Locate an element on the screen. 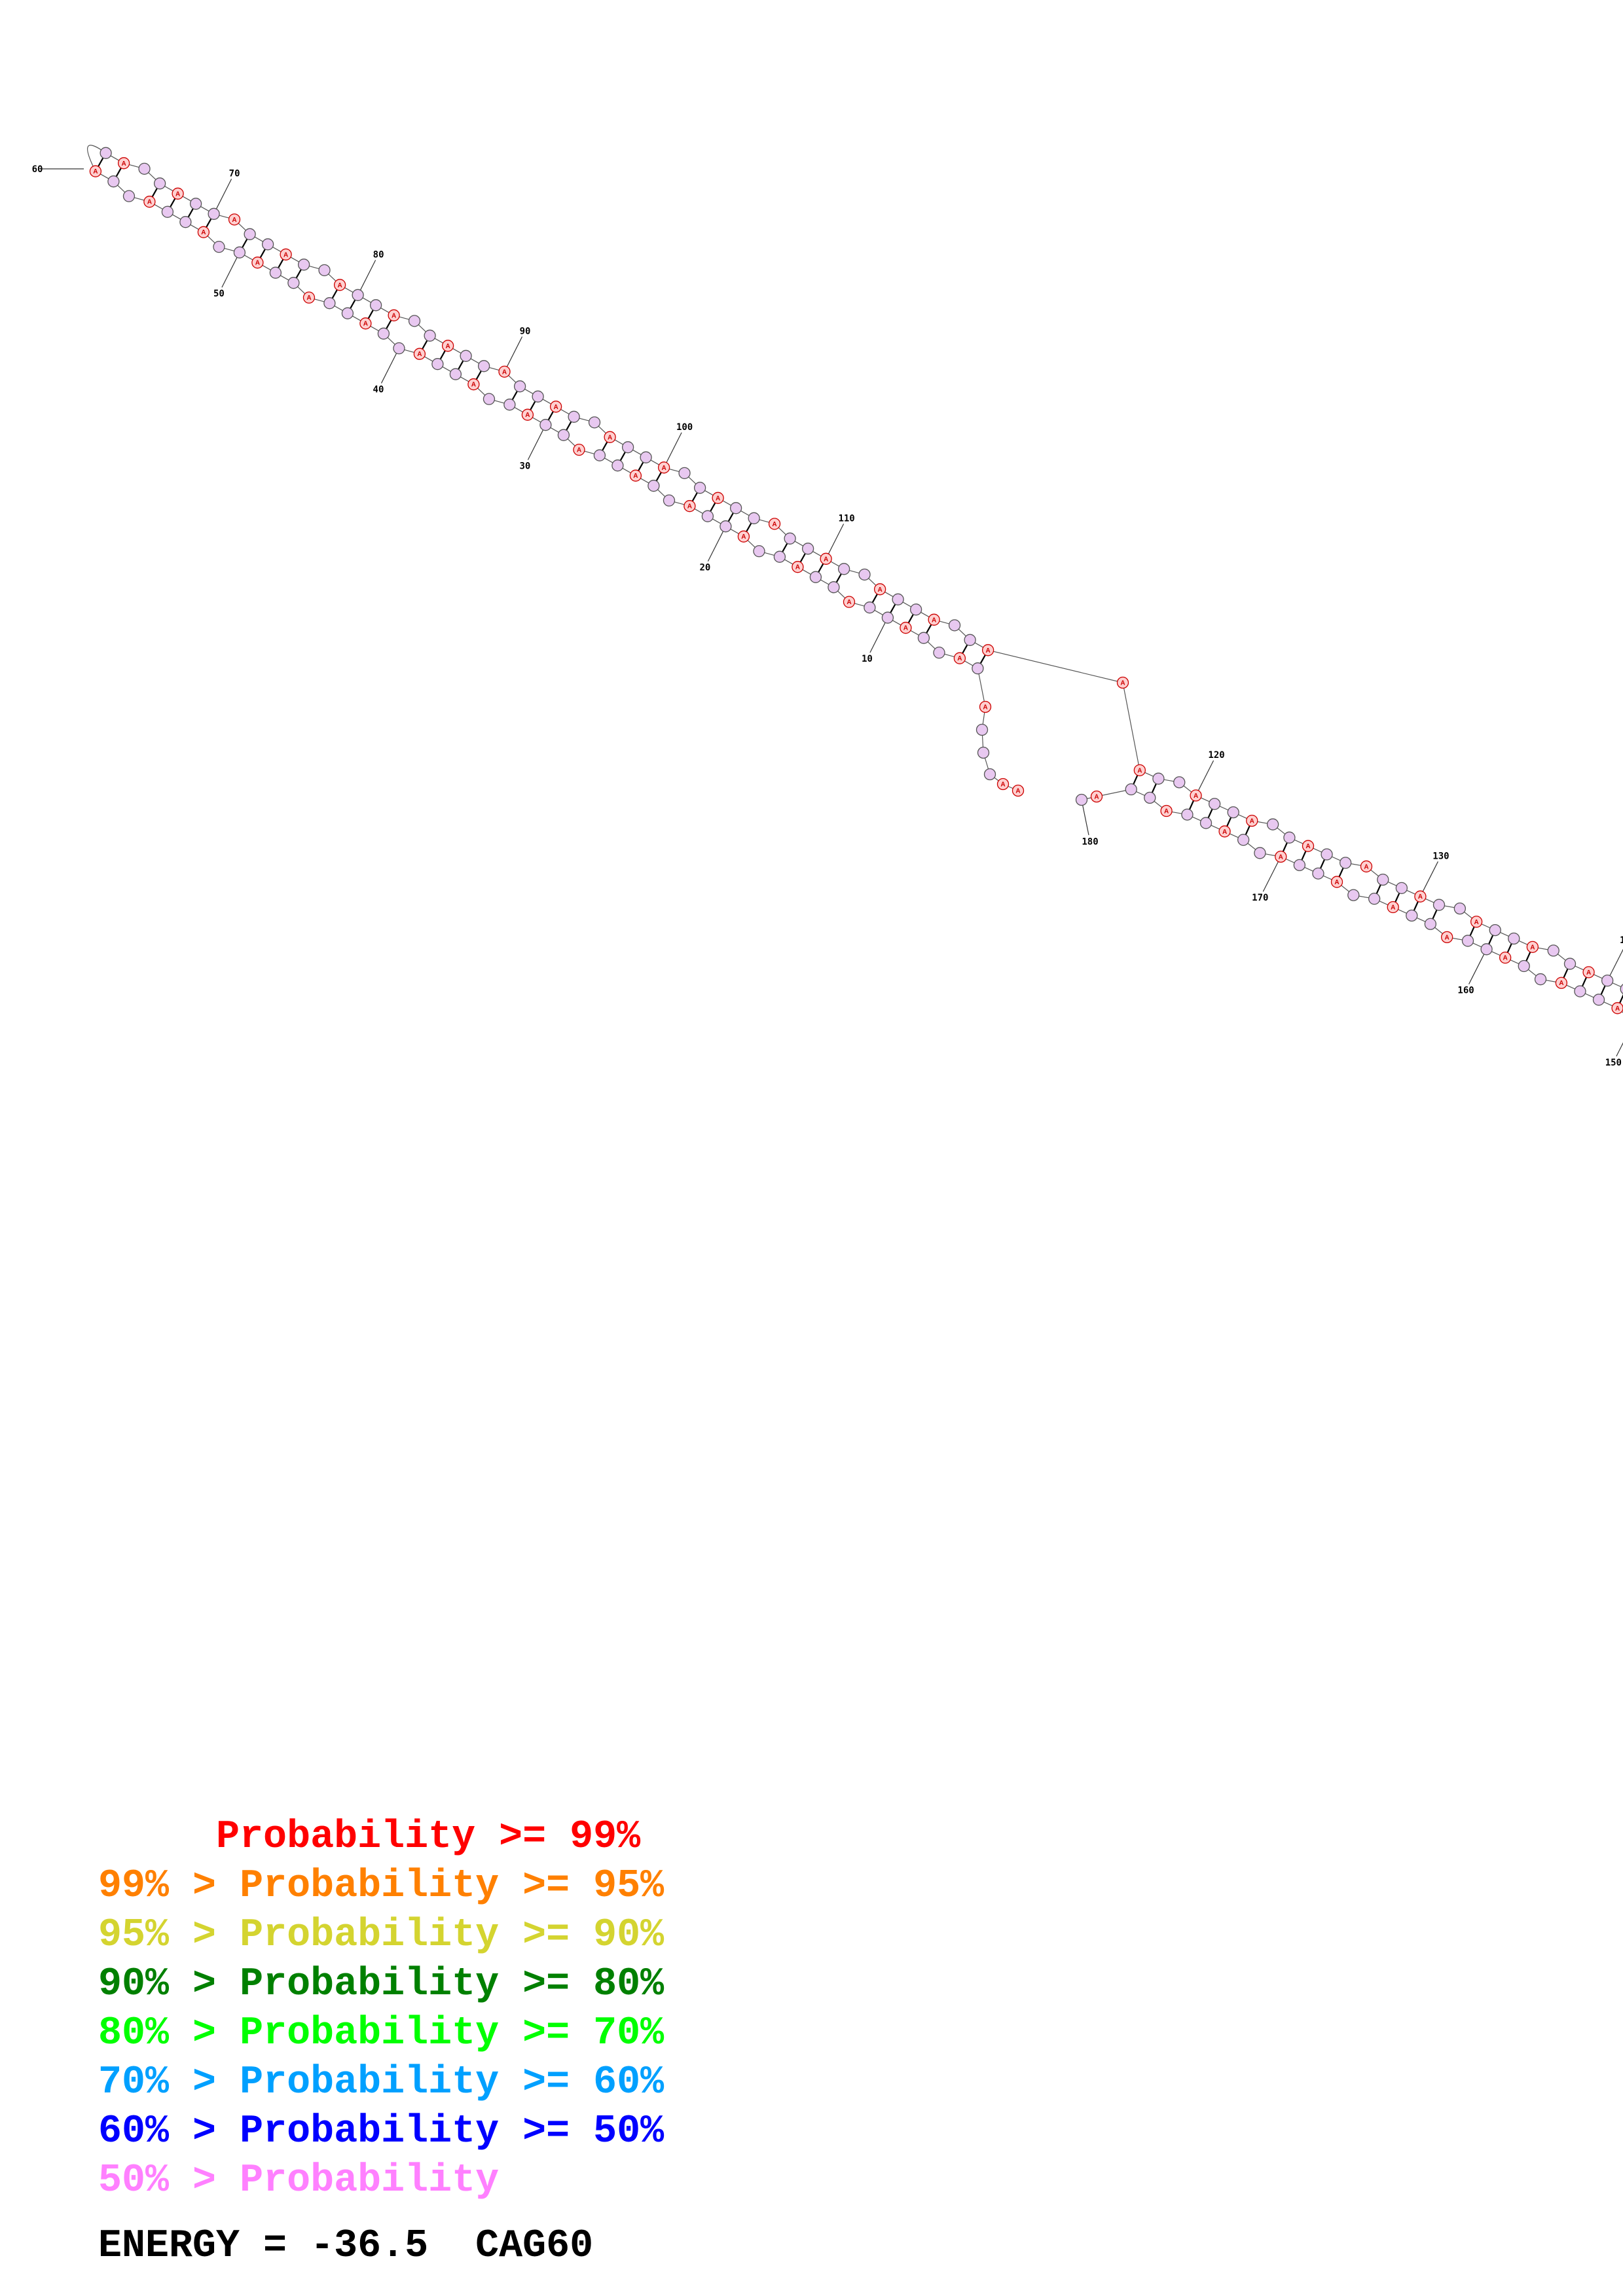  energy-line: ENERGY = -36.5 CAG60 is located at coordinates (345, 2246).